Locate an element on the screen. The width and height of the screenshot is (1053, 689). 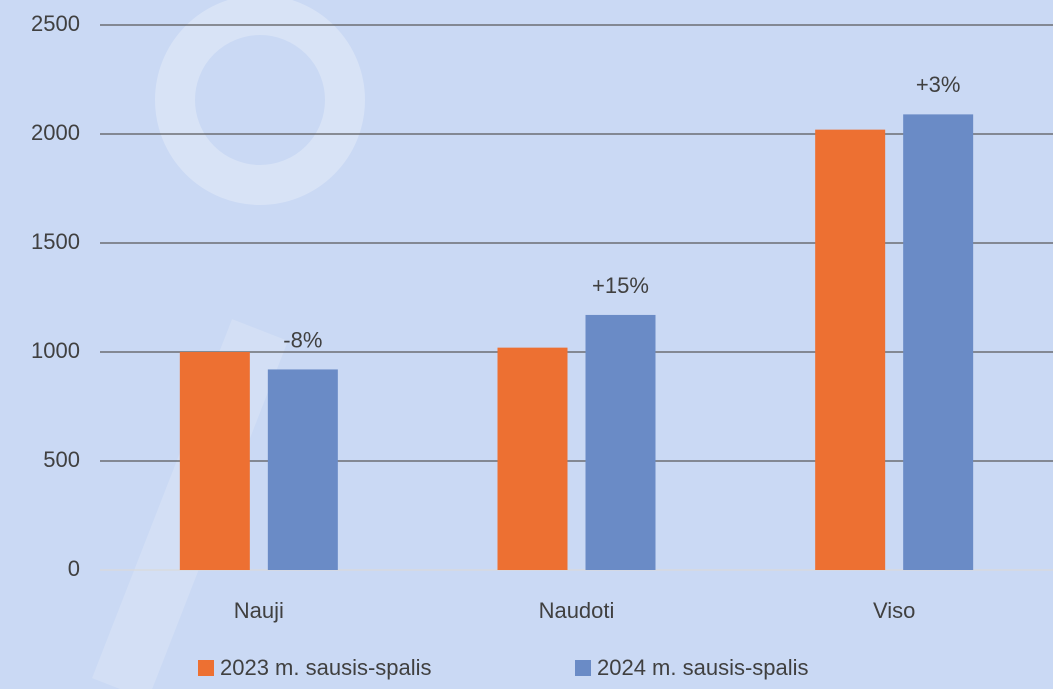
x-tick-label: Viso is located at coordinates (894, 610).